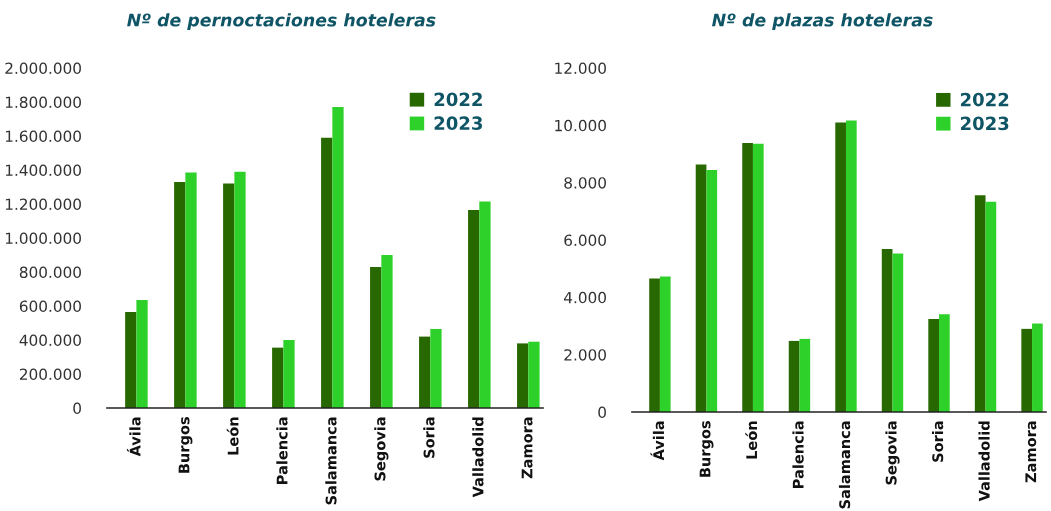  Describe the element at coordinates (585, 240) in the screenshot. I see `y-tick-label: 6.000` at that location.